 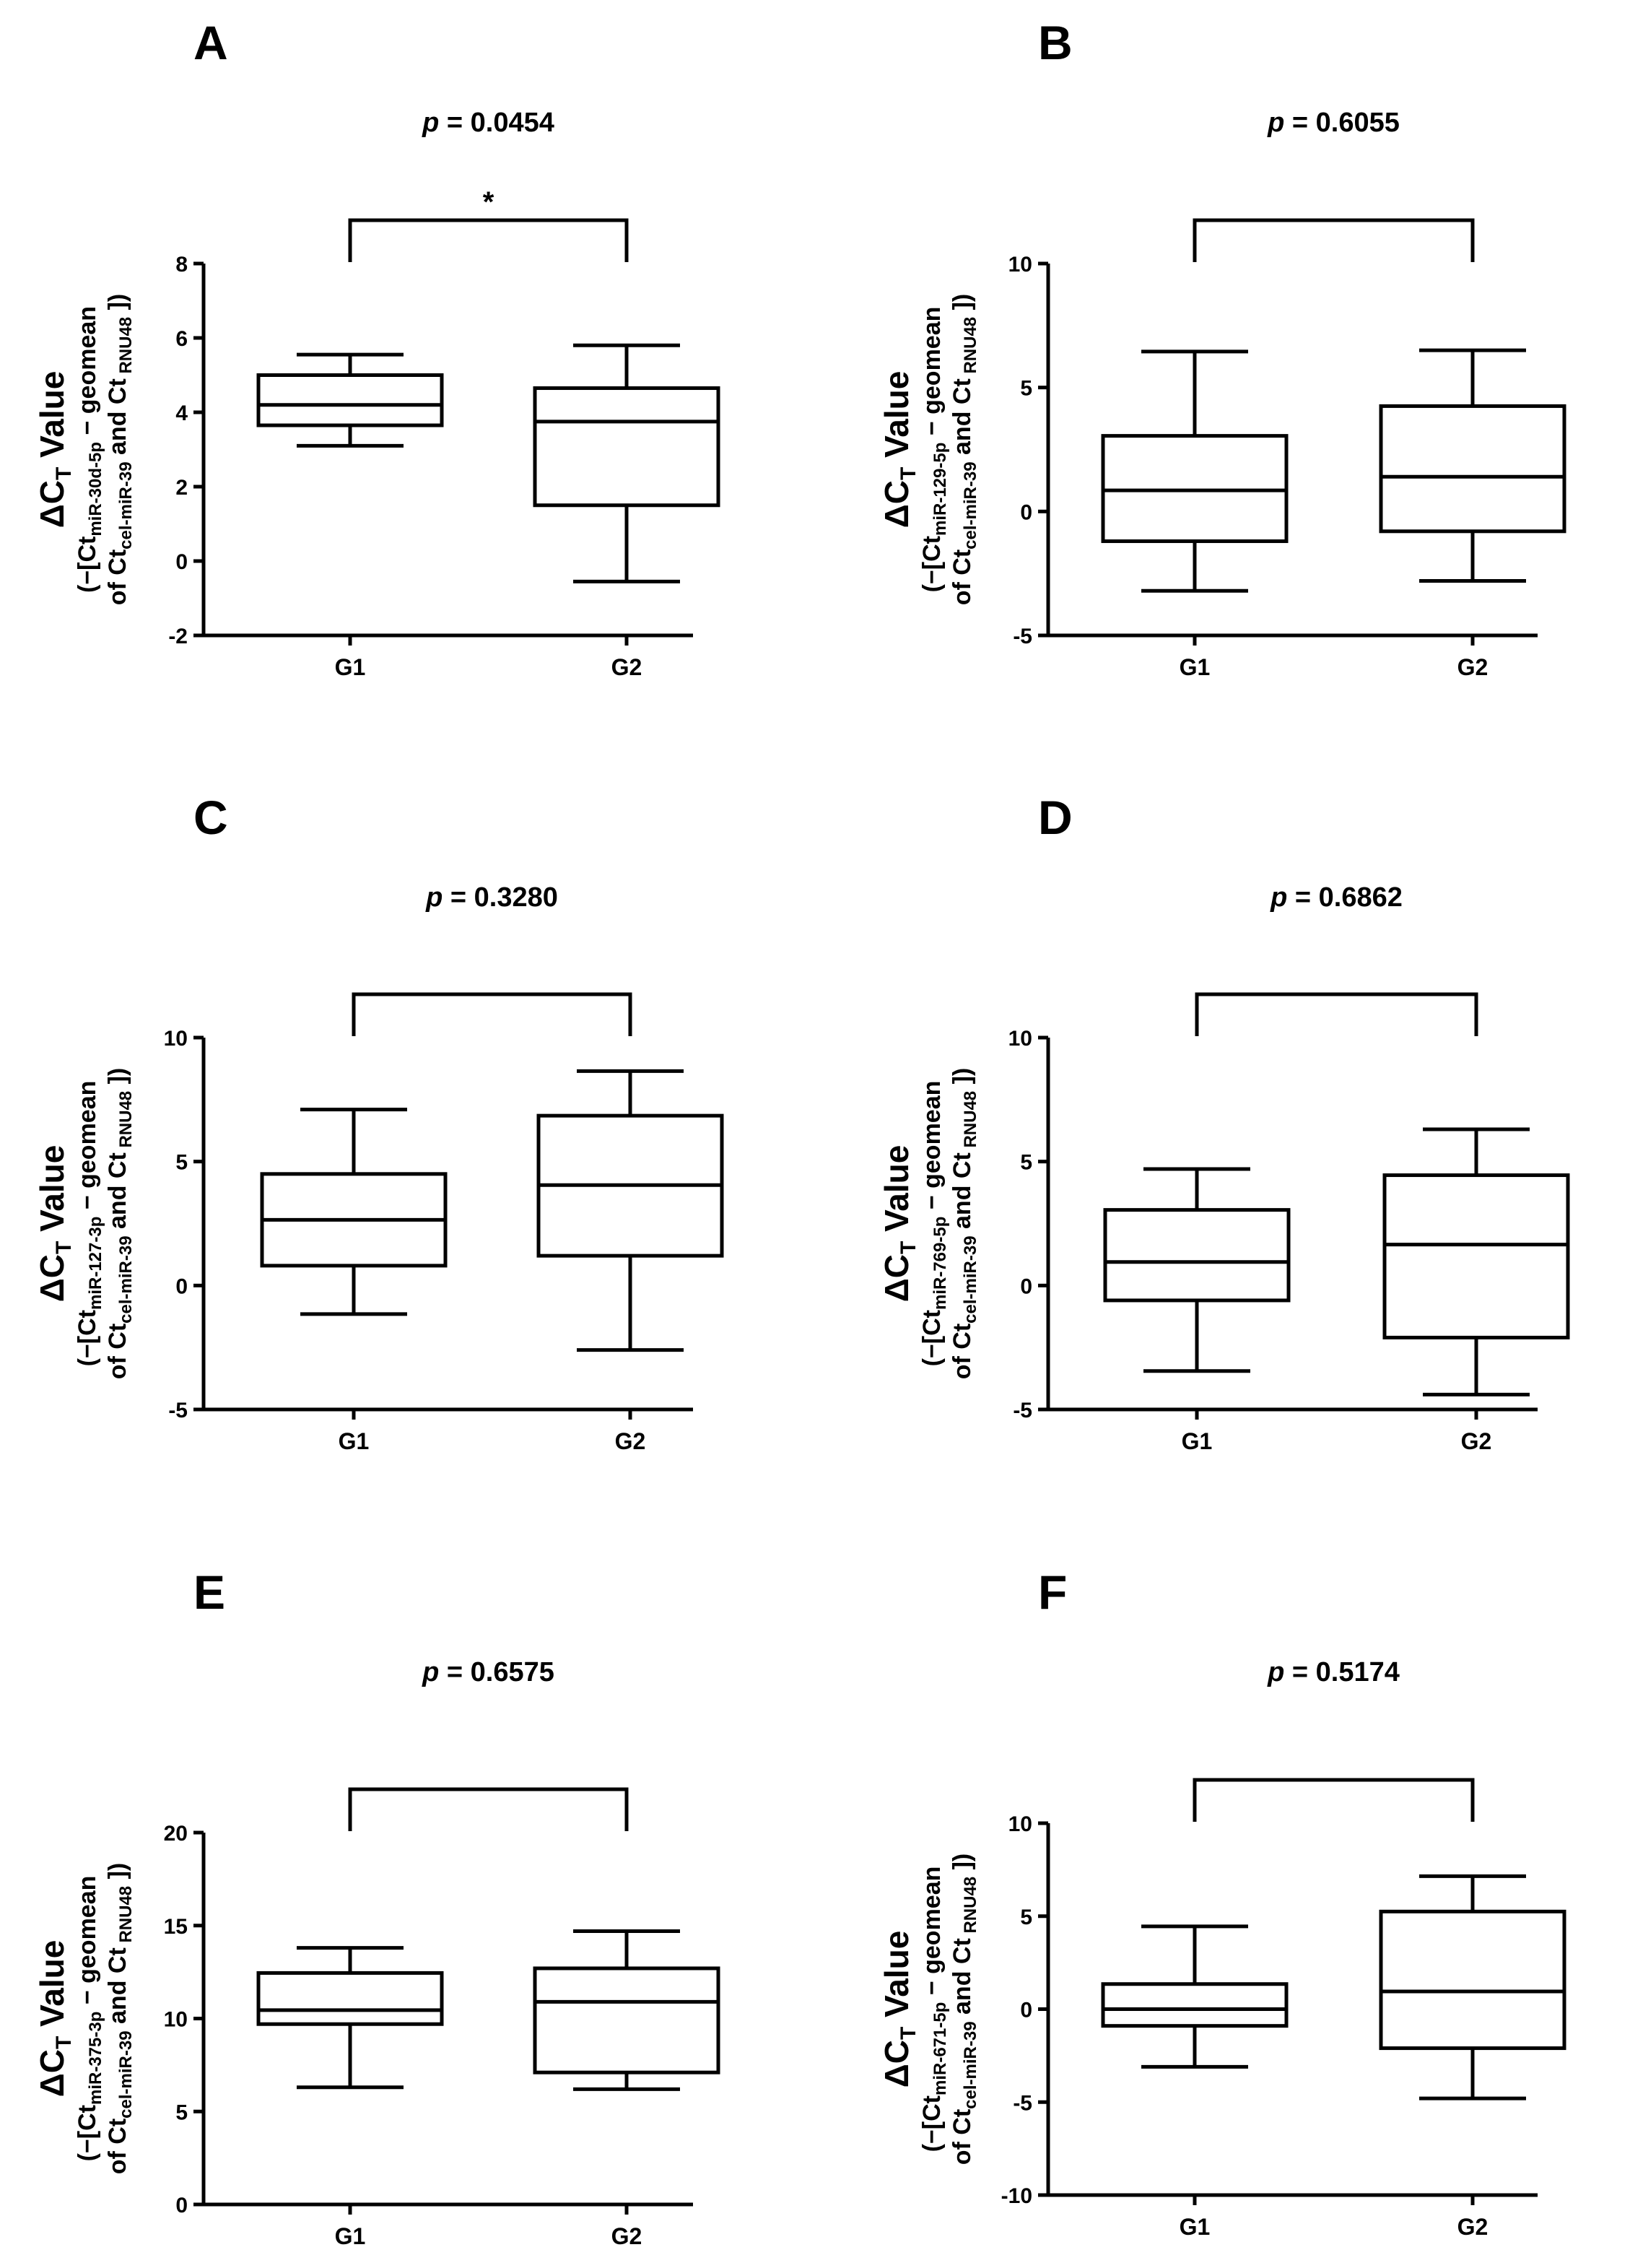 What do you see at coordinates (1055, 42) in the screenshot?
I see `panel-letter: B` at bounding box center [1055, 42].